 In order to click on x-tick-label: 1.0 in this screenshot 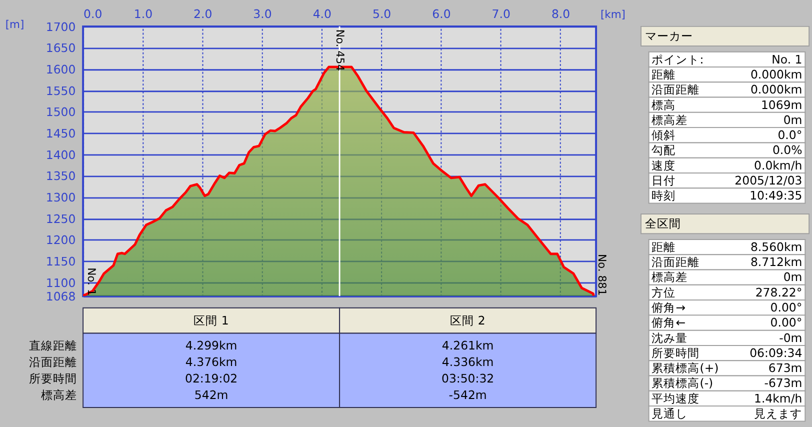, I will do `click(143, 14)`.